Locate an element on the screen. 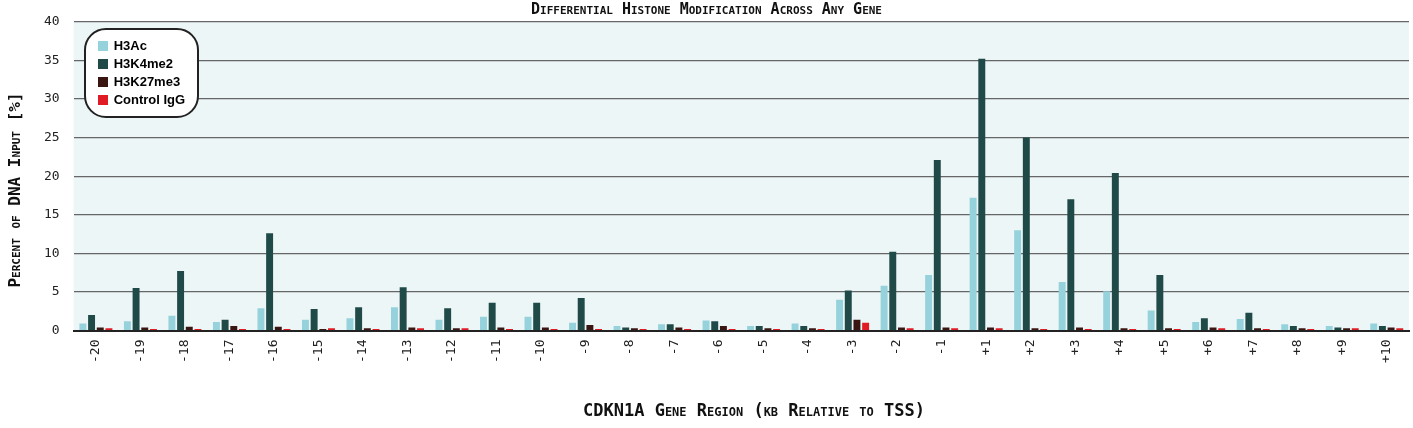 The image size is (1413, 428). x-tick-label: -11 is located at coordinates (495, 351).